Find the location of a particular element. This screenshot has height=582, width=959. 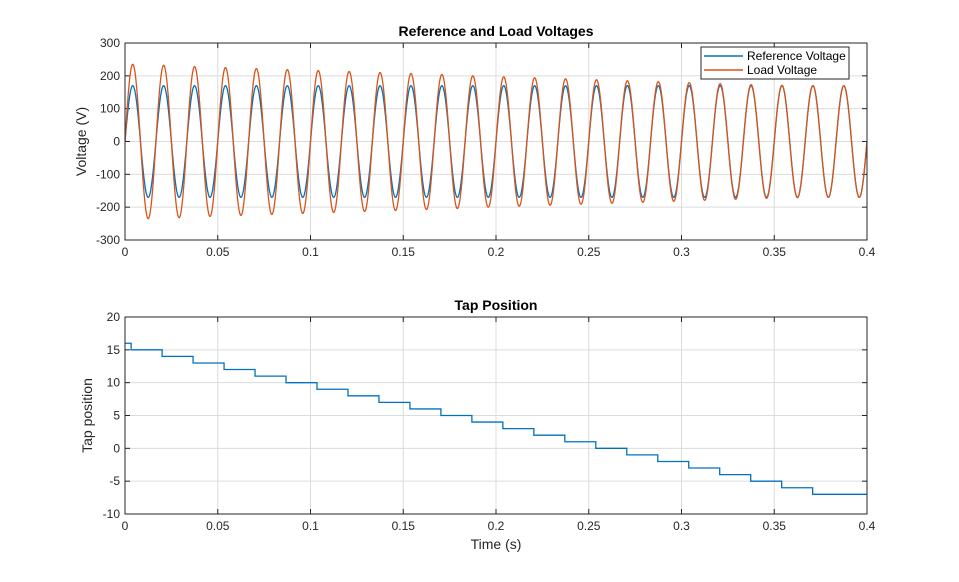

legend-box is located at coordinates (775, 63).